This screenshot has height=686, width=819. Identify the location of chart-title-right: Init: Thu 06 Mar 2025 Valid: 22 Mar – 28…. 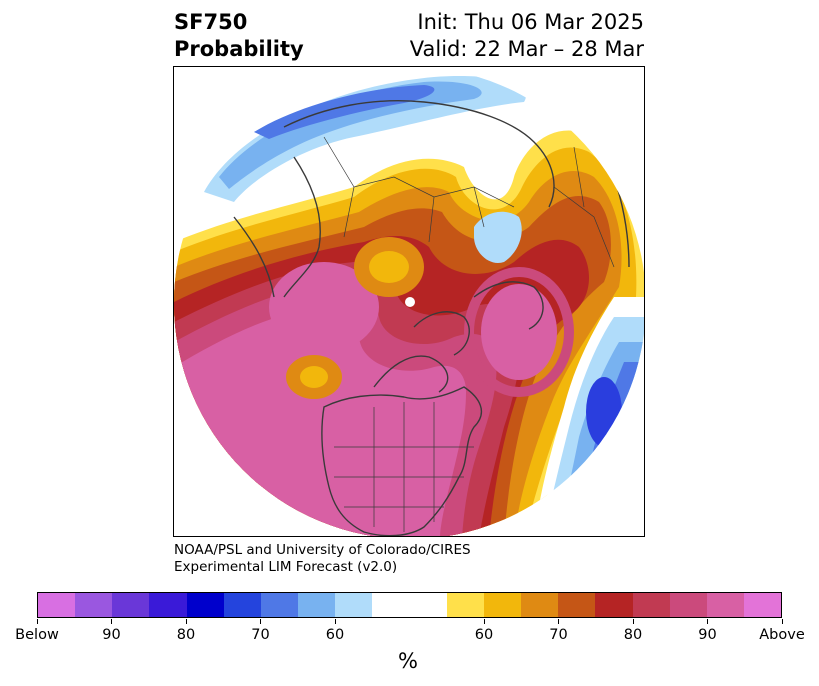
(527, 36).